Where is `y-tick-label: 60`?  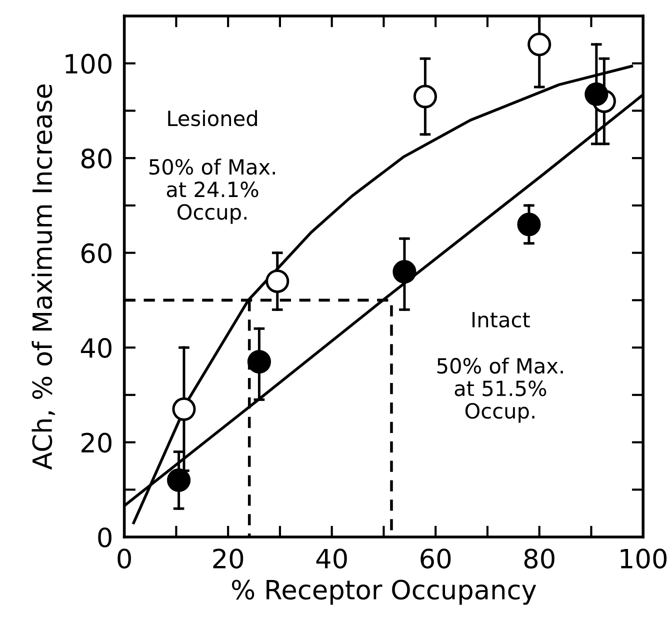
y-tick-label: 60 is located at coordinates (96, 253).